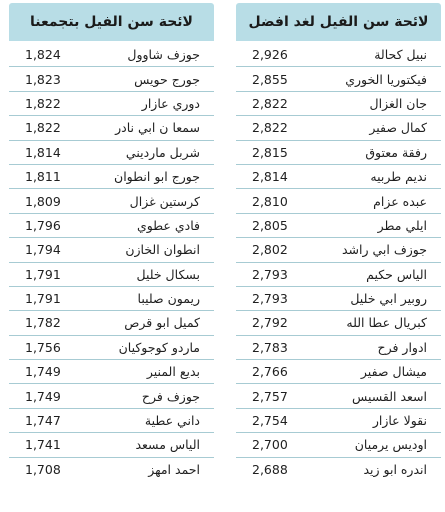  Describe the element at coordinates (111, 445) in the screenshot. I see `candidate-row: 1,741 الياس مسعد` at that location.